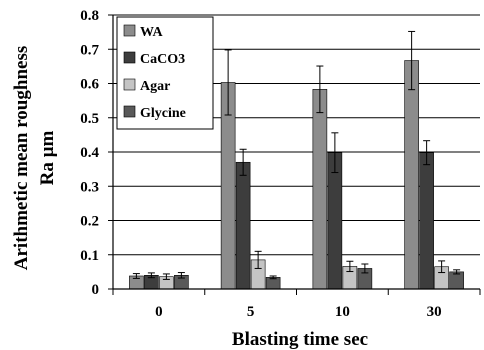 The width and height of the screenshot is (484, 350). What do you see at coordinates (151, 32) in the screenshot?
I see `legend-label-wa: WA` at bounding box center [151, 32].